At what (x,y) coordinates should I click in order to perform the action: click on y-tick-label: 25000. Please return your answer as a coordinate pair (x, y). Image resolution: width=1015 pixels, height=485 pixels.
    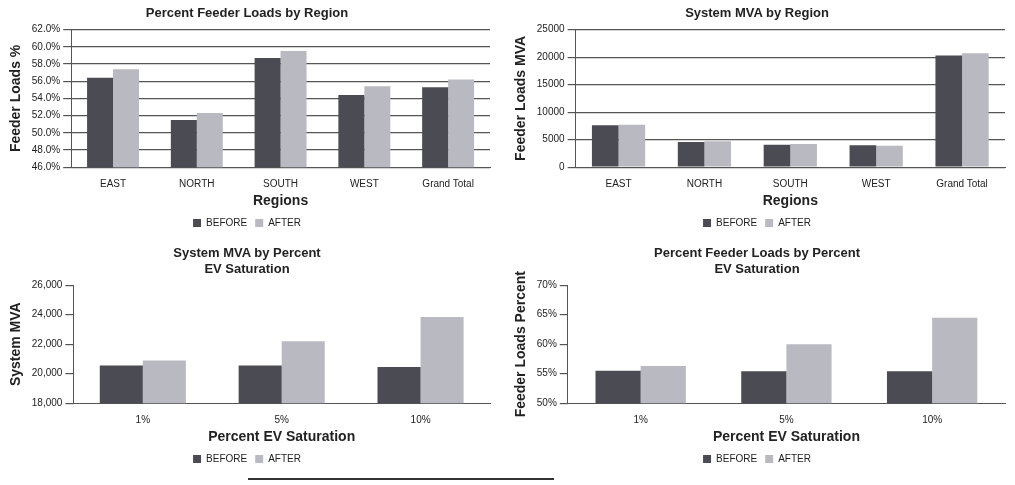
    Looking at the image, I should click on (551, 29).